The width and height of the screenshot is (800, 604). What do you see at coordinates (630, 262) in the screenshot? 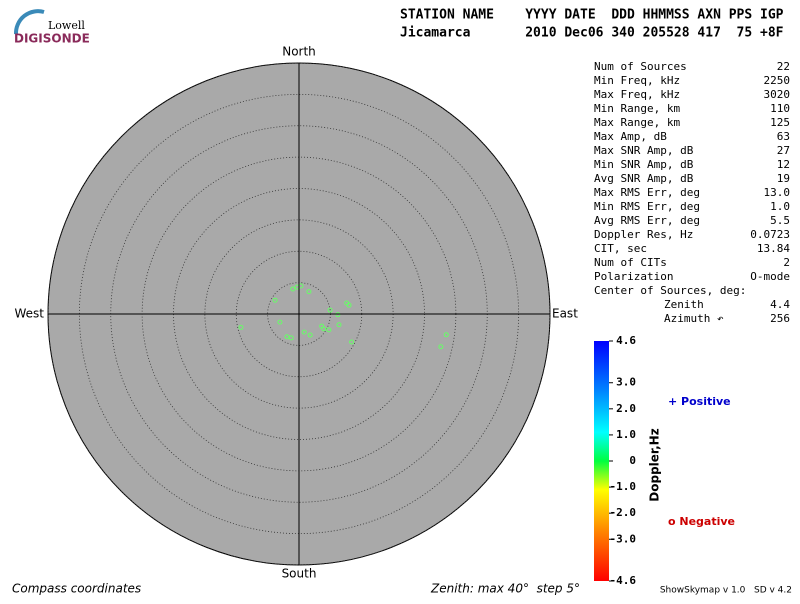
I see `stat-label: Num of CITs` at bounding box center [630, 262].